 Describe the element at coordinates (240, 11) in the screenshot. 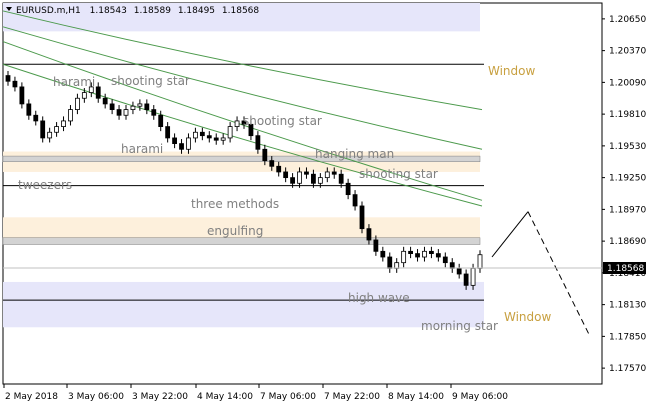

I see `header-close: 1.18568` at that location.